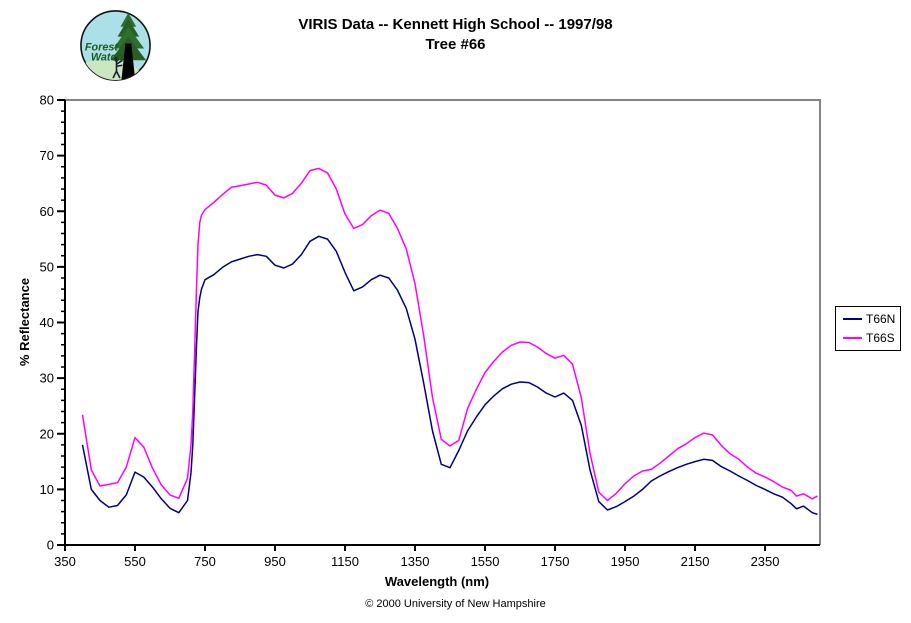  I want to click on x-tick-label: 2350, so click(765, 561).